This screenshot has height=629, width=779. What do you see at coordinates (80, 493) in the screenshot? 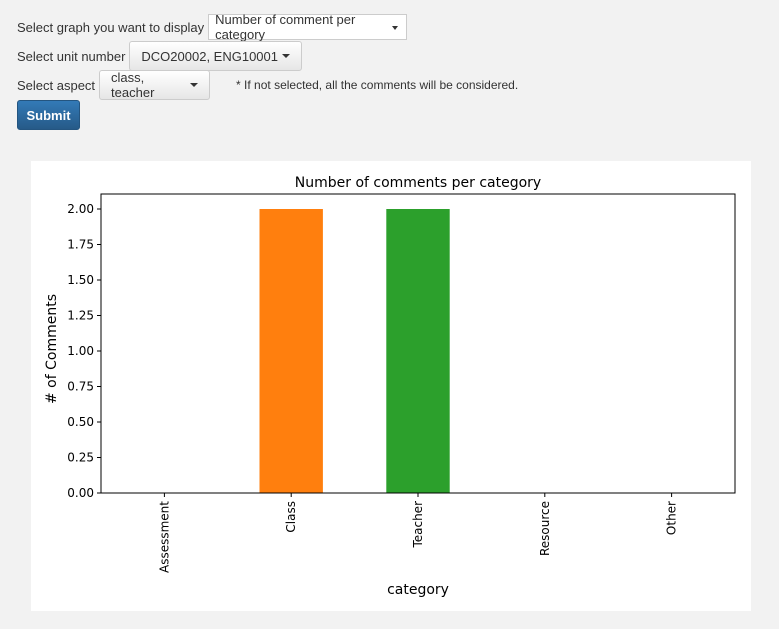
I see `y-tick-label: 0.00` at bounding box center [80, 493].